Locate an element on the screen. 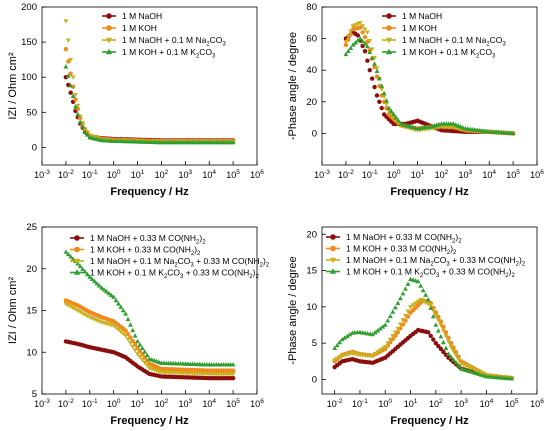 This screenshot has height=431, width=550. x-tick-label: 10⁻² is located at coordinates (346, 174).